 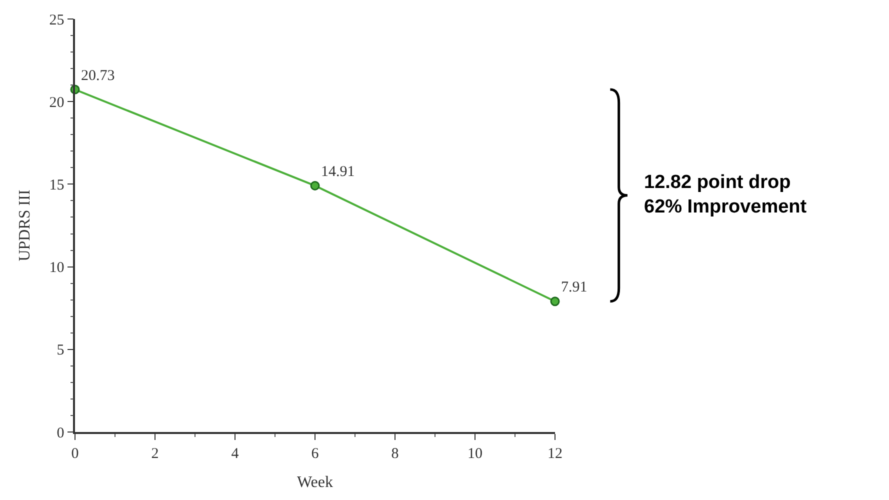 What do you see at coordinates (315, 482) in the screenshot?
I see `x-axis-title: Week` at bounding box center [315, 482].